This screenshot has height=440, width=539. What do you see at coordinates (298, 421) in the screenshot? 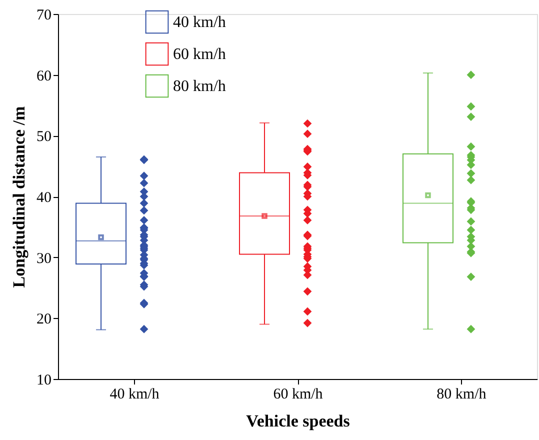
I see `x-axis-title: Vehicle speeds` at bounding box center [298, 421].